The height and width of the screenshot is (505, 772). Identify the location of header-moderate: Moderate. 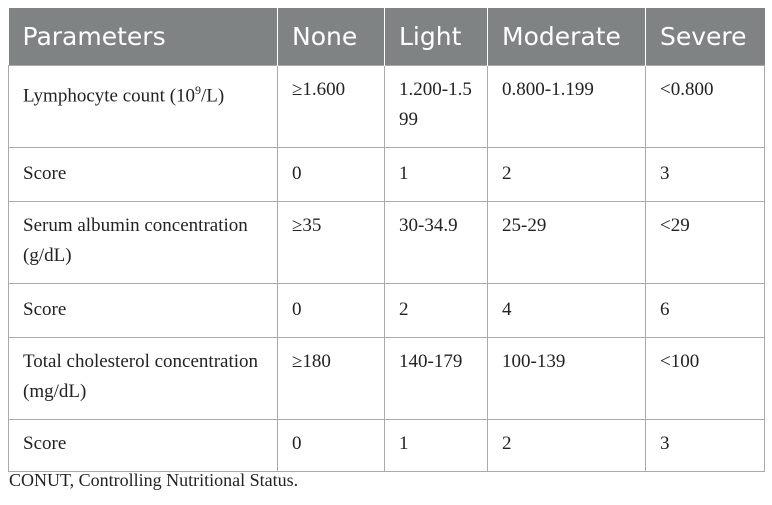
(566, 36).